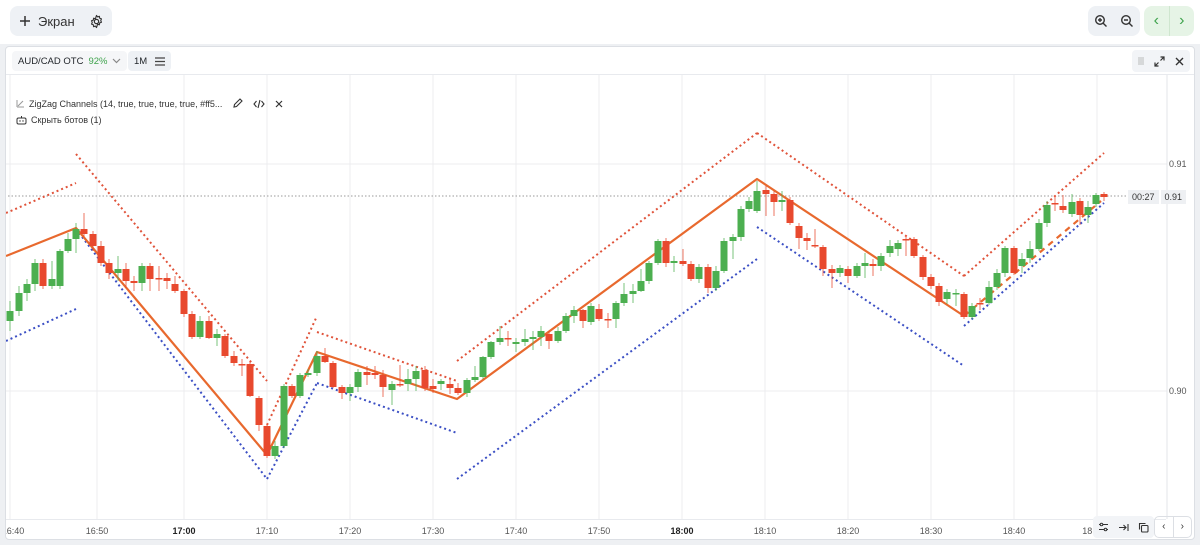 Image resolution: width=1200 pixels, height=545 pixels. Describe the element at coordinates (1143, 527) in the screenshot. I see `copy-icon` at that location.